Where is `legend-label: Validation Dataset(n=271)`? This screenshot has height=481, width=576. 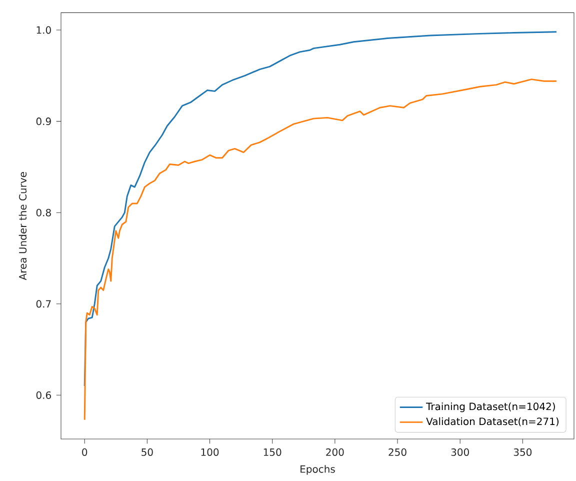 legend-label: Validation Dataset(n=271) is located at coordinates (492, 421).